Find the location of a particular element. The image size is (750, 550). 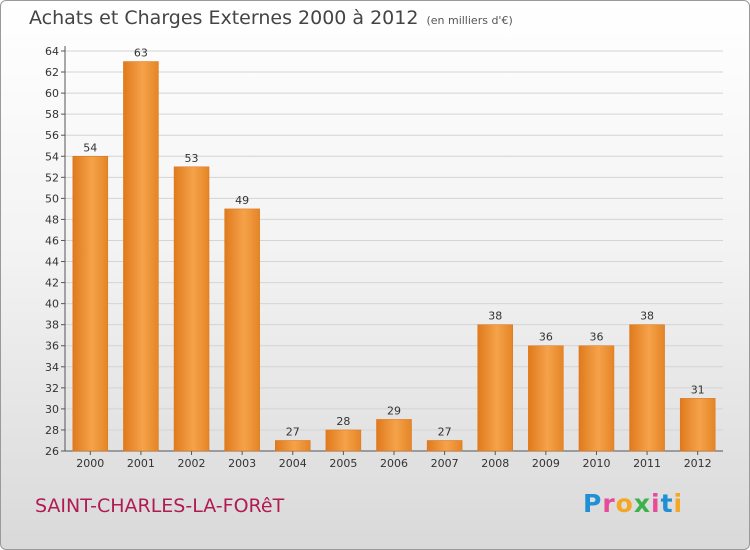

x-tick-label: 2001 is located at coordinates (141, 463).